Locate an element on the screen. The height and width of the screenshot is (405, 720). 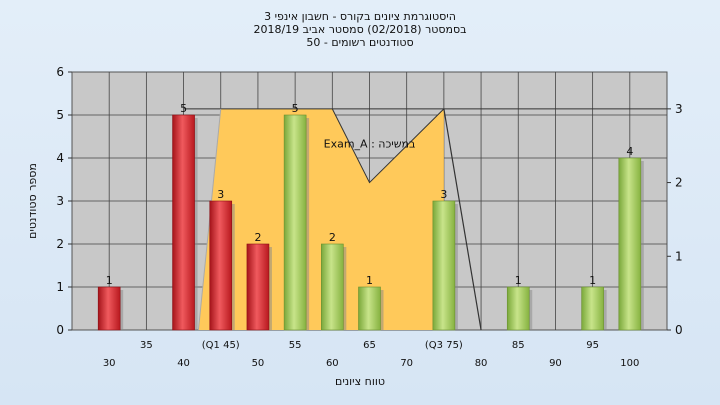
y-tick-label: 4 is located at coordinates (60, 158).